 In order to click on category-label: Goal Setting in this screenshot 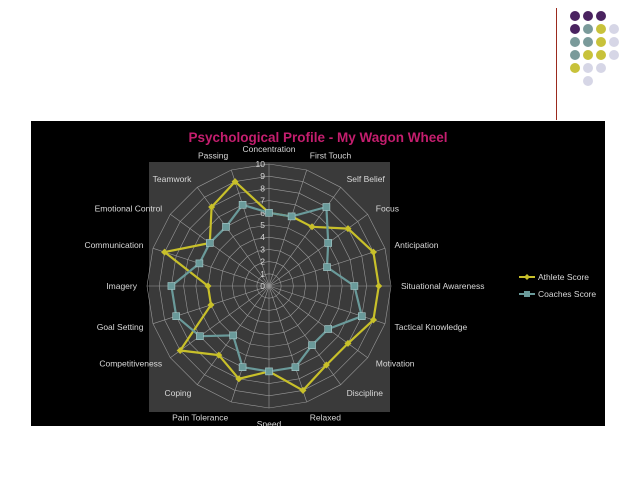, I will do `click(120, 327)`.